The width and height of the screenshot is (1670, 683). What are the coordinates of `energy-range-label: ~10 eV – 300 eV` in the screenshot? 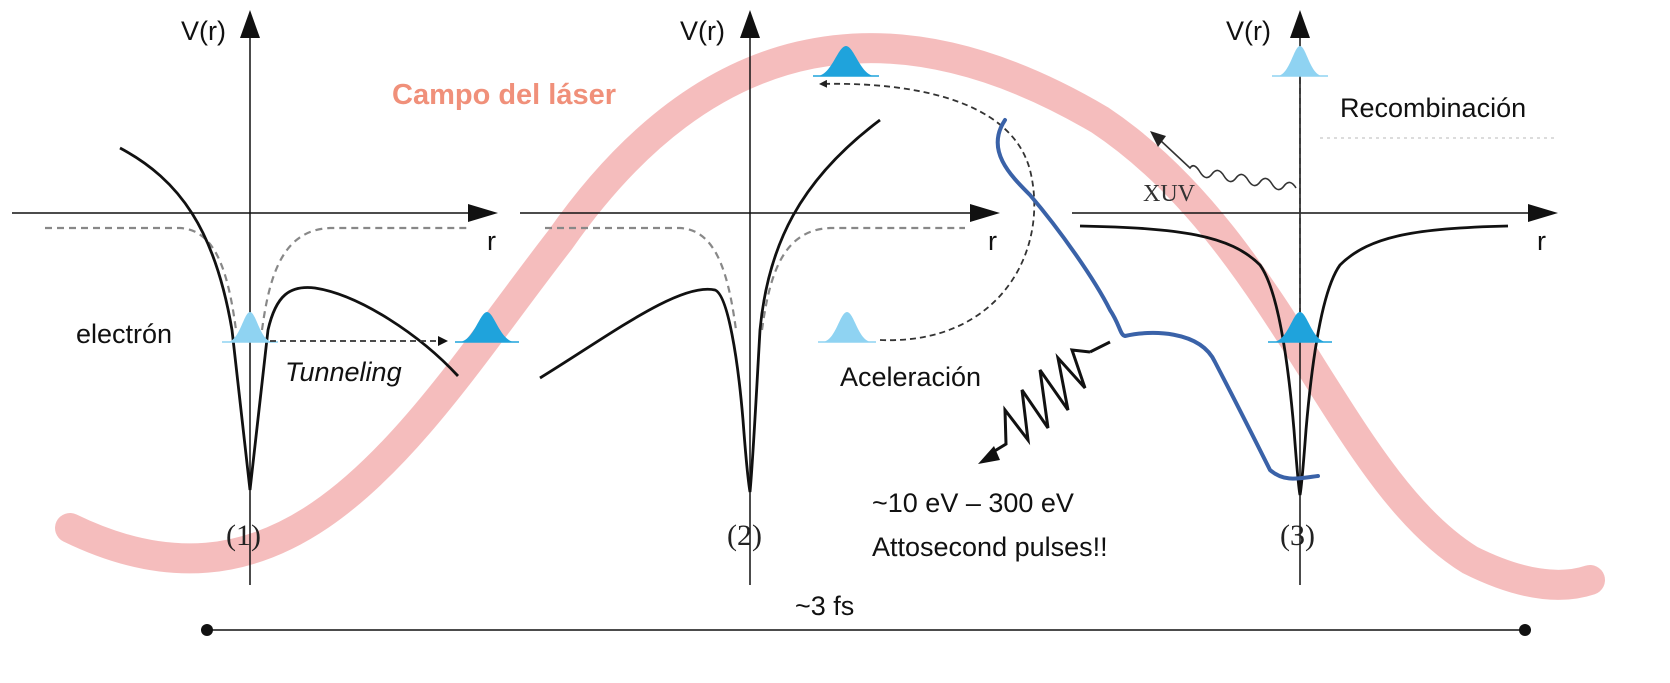 It's located at (973, 503).